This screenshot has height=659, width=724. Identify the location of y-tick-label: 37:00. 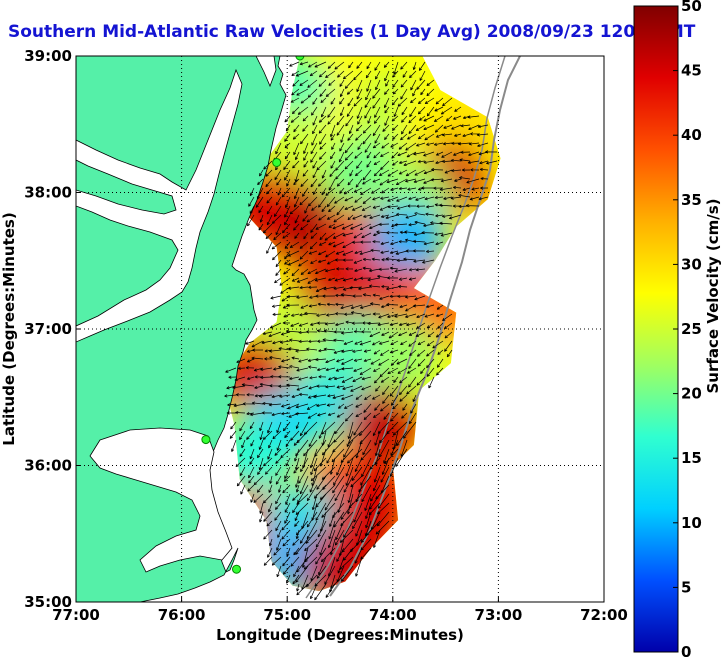
(48, 329).